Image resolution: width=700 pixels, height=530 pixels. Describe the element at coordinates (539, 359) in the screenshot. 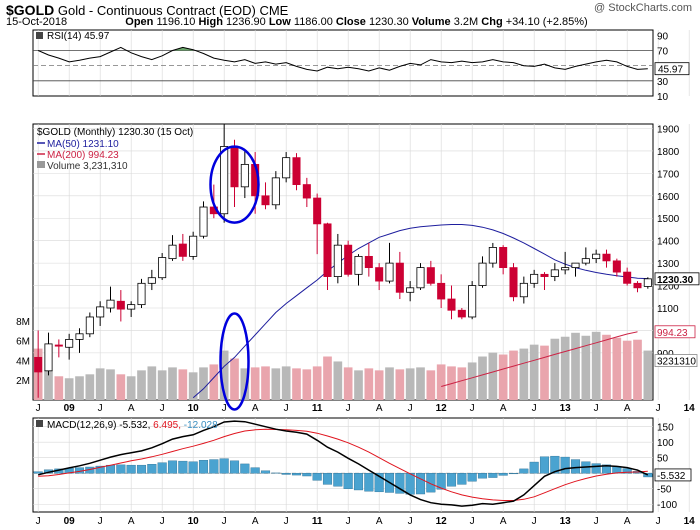

I see `ma200-line` at that location.